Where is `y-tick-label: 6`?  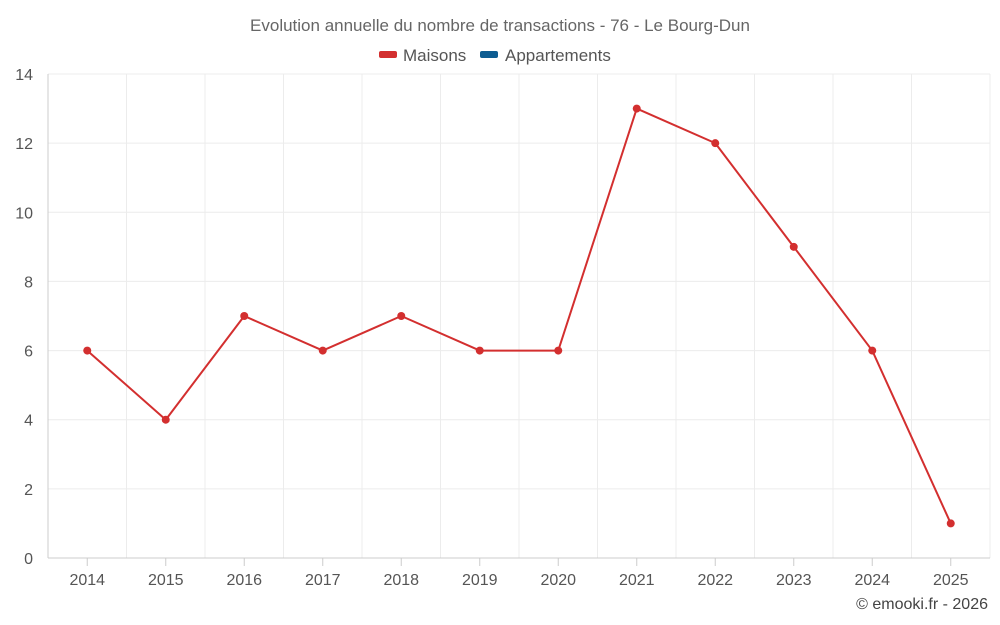
y-tick-label: 6 is located at coordinates (28, 352).